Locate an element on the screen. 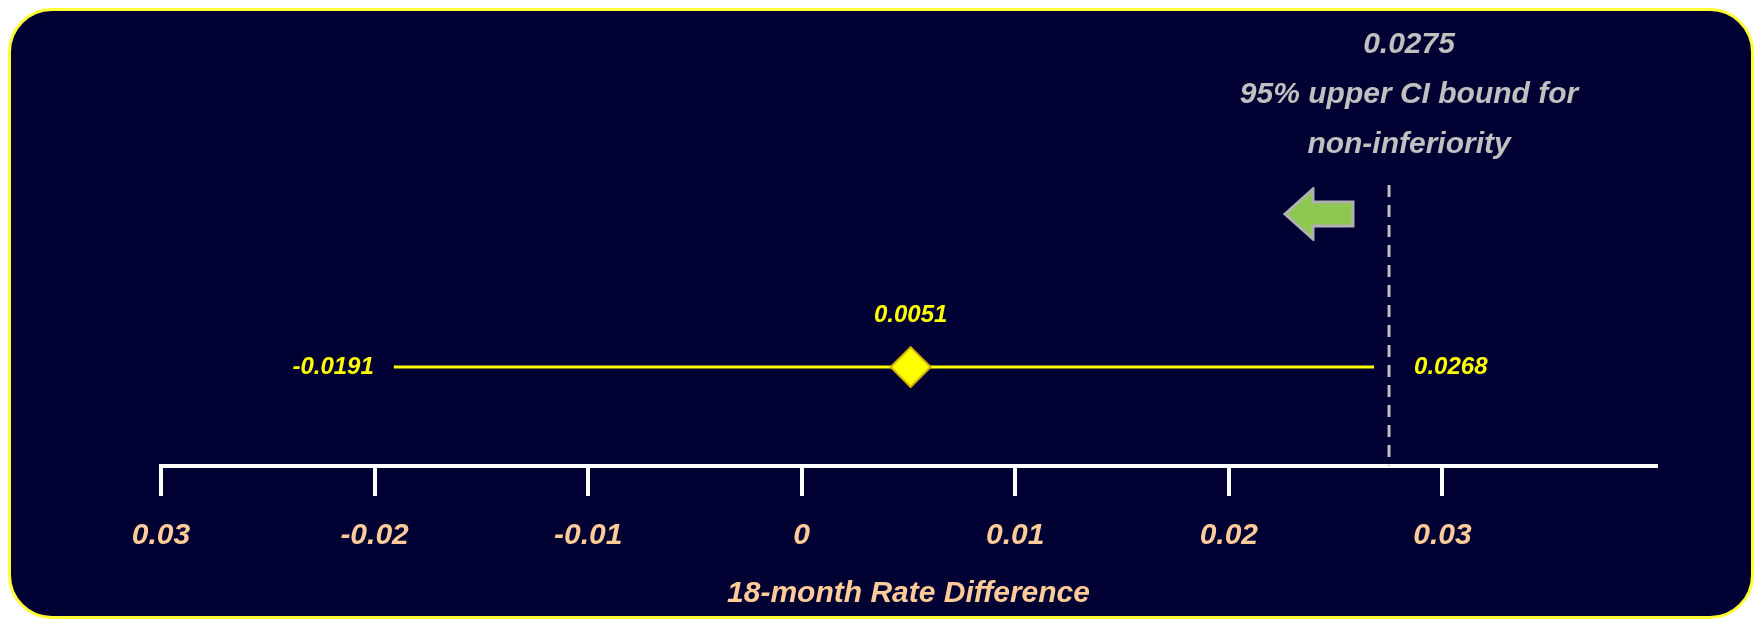 This screenshot has height=627, width=1762. x-tick-label: 0.02 is located at coordinates (1229, 534).